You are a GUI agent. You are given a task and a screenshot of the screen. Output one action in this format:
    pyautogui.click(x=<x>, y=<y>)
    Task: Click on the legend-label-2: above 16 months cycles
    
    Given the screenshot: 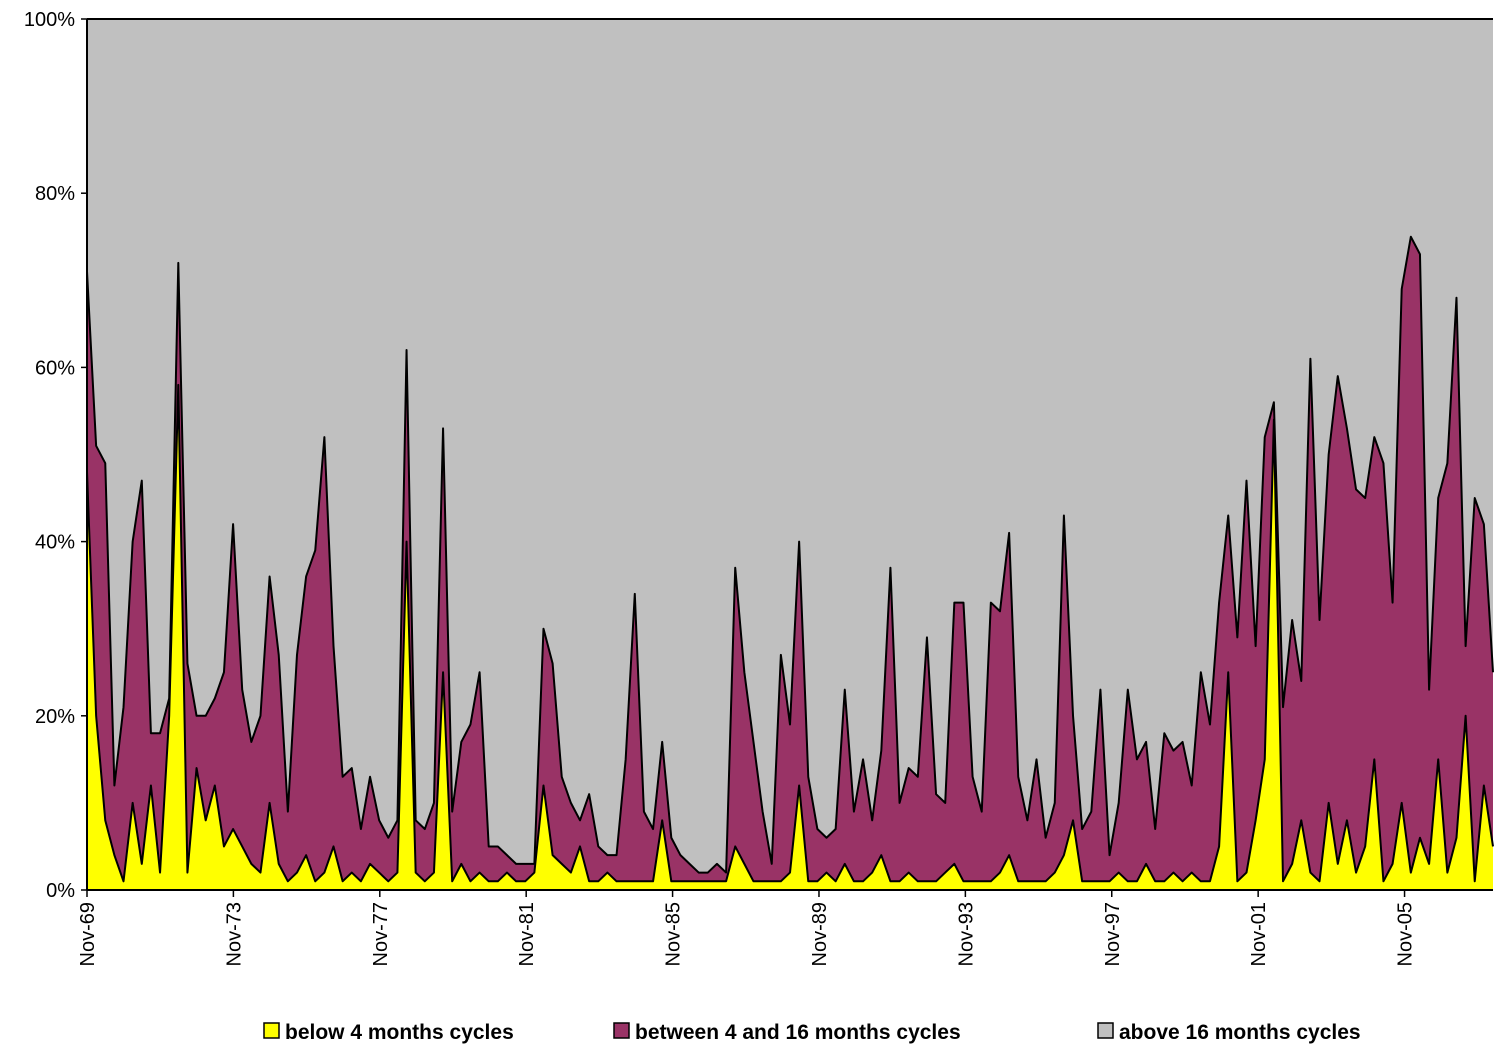 What is the action you would take?
    pyautogui.click(x=1240, y=1032)
    